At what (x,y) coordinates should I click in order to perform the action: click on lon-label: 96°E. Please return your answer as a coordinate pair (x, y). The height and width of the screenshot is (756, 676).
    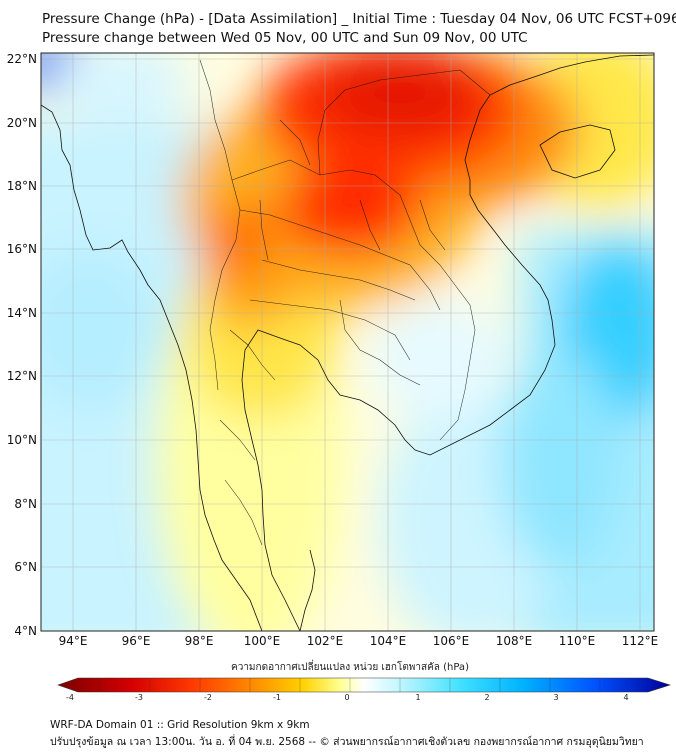
    Looking at the image, I should click on (136, 641).